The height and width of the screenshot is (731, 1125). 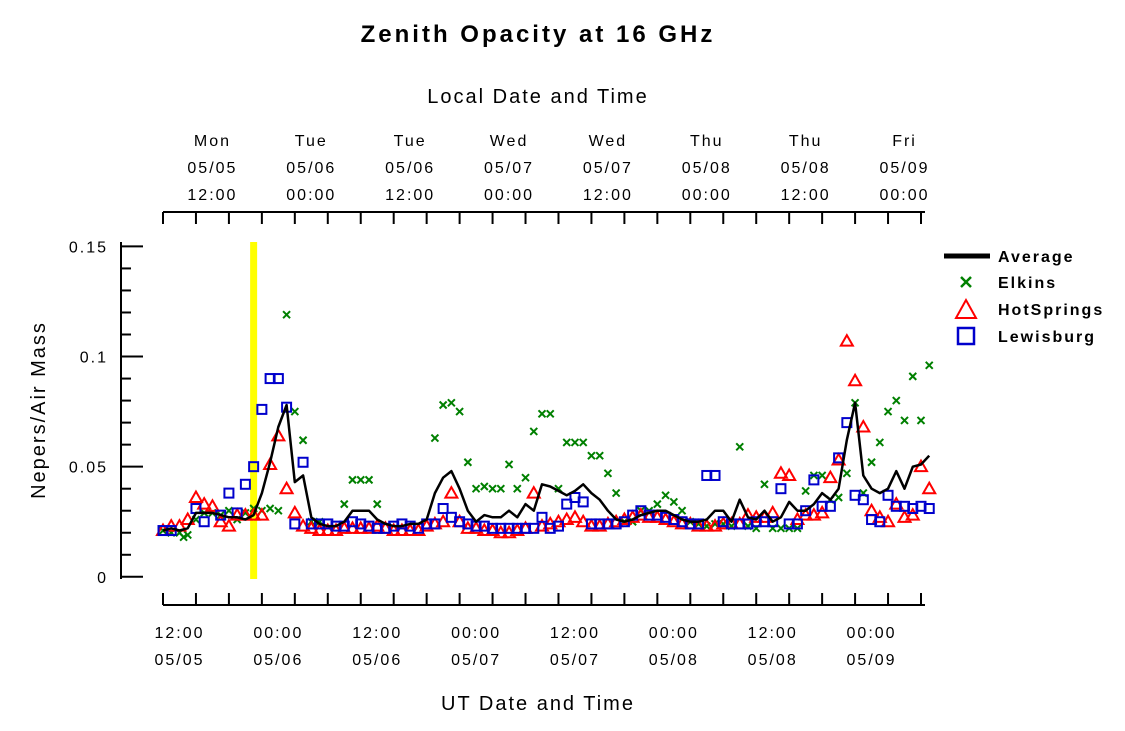 I want to click on x-axis-title: UT Date and Time, so click(x=538, y=704).